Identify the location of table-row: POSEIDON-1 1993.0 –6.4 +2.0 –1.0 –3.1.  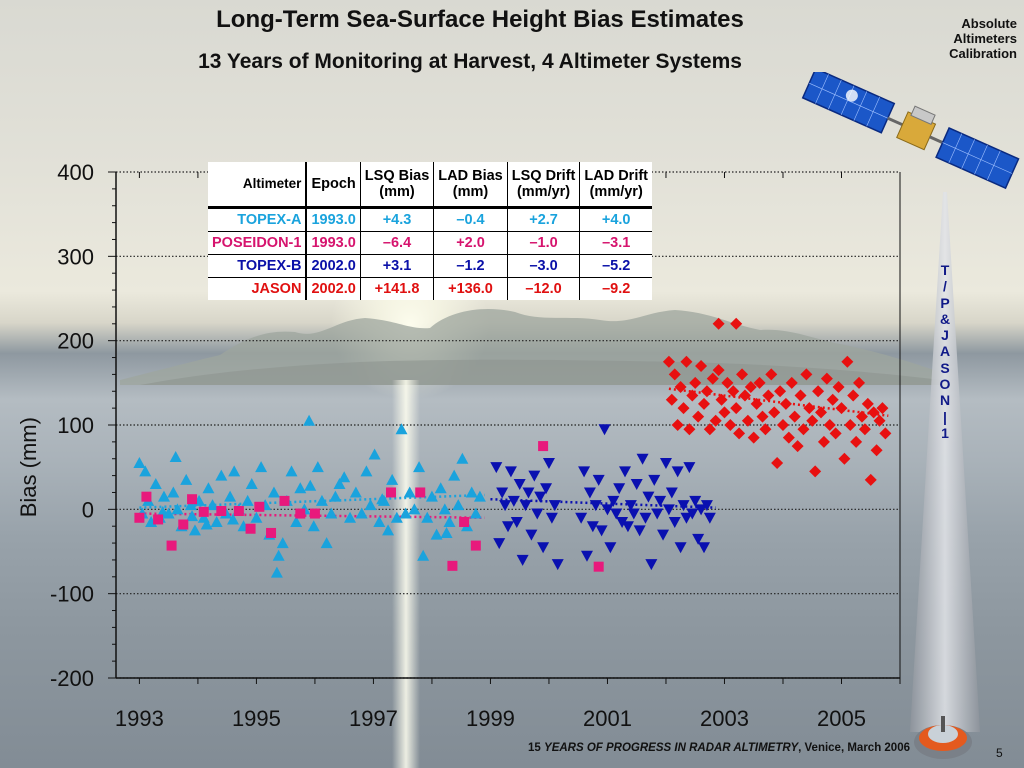
(430, 243).